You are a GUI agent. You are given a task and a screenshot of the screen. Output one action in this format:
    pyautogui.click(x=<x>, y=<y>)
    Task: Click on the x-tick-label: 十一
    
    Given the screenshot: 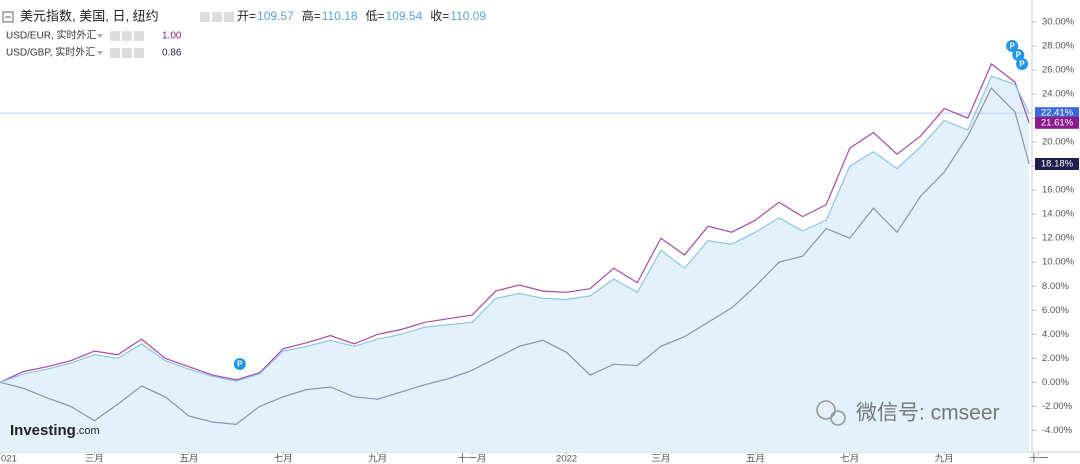 What is the action you would take?
    pyautogui.click(x=1039, y=458)
    